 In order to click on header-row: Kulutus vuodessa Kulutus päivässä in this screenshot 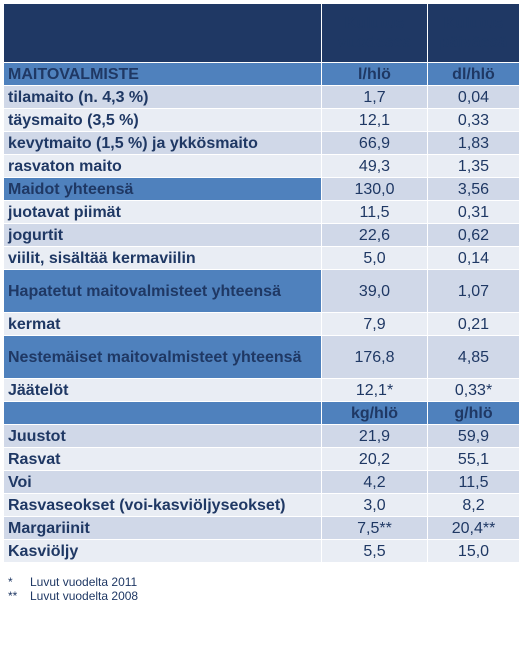, I will do `click(261, 33)`.